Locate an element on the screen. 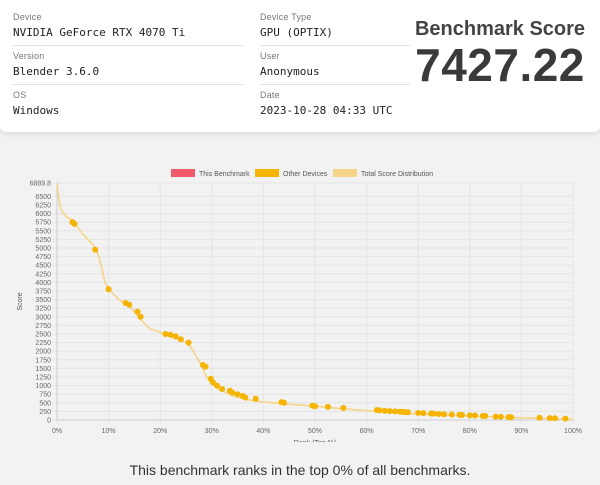  device-type-label: Device Type is located at coordinates (286, 17).